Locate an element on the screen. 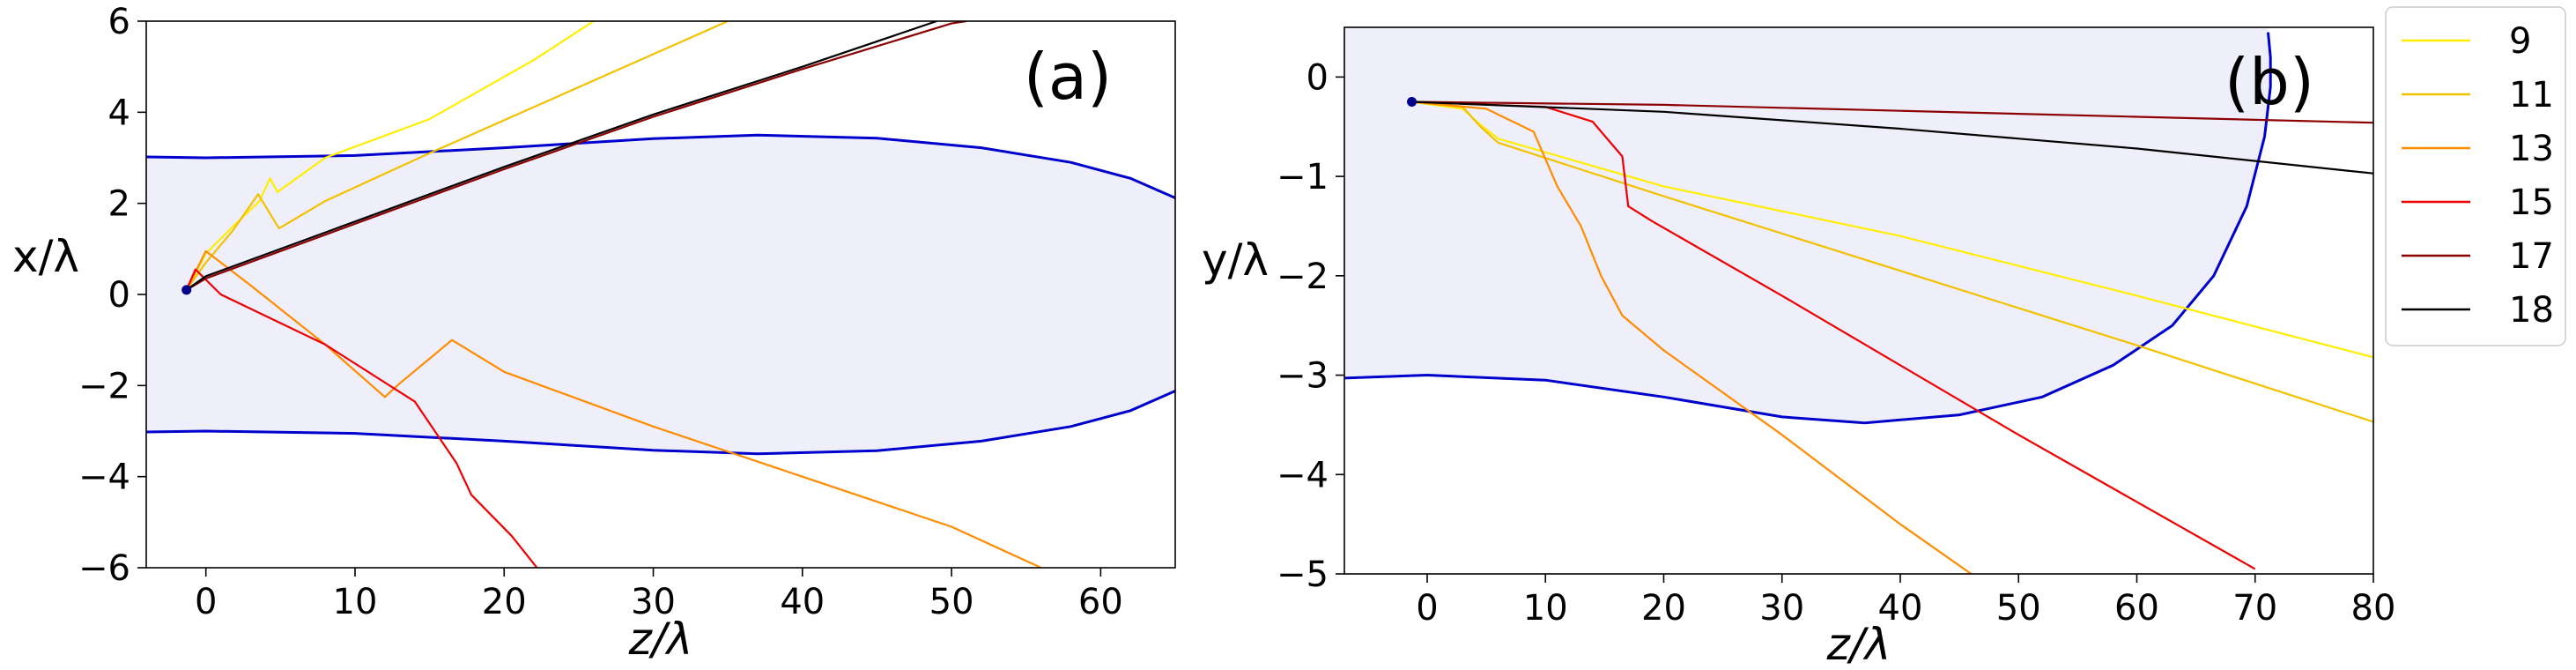  legend-label-13: 13 is located at coordinates (2531, 149).